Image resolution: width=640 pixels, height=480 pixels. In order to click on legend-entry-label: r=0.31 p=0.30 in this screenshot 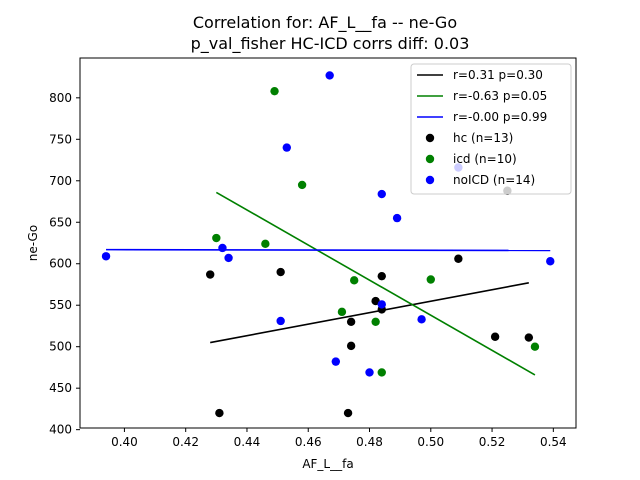, I will do `click(498, 75)`.